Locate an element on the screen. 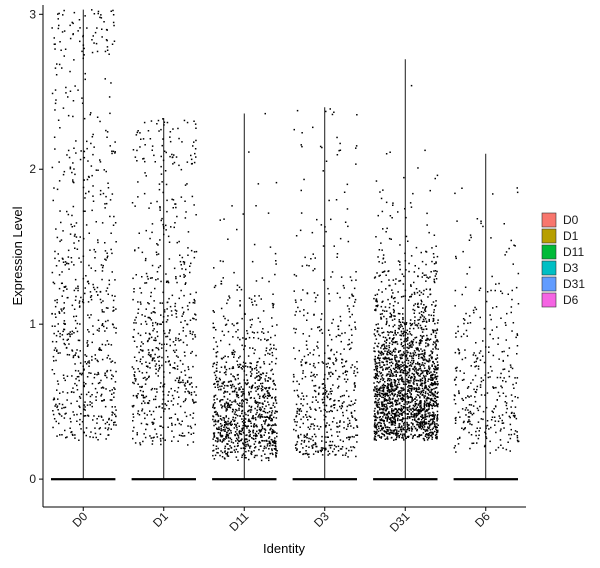  zero-band-D11 is located at coordinates (244, 479).